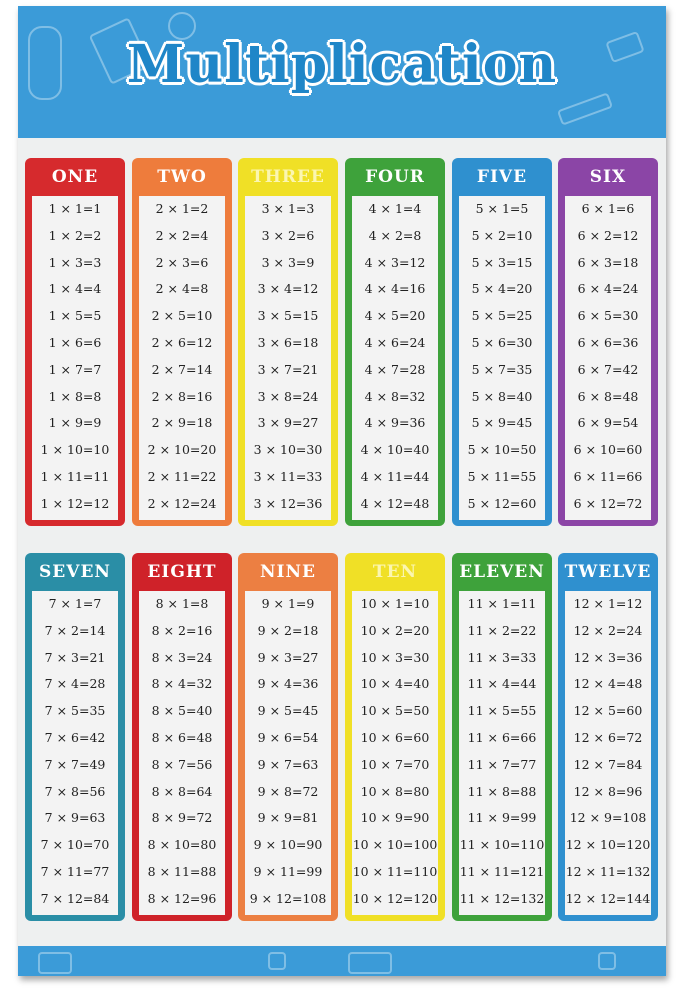  Describe the element at coordinates (608, 503) in the screenshot. I see `equation-row: 6 × 12=72` at that location.